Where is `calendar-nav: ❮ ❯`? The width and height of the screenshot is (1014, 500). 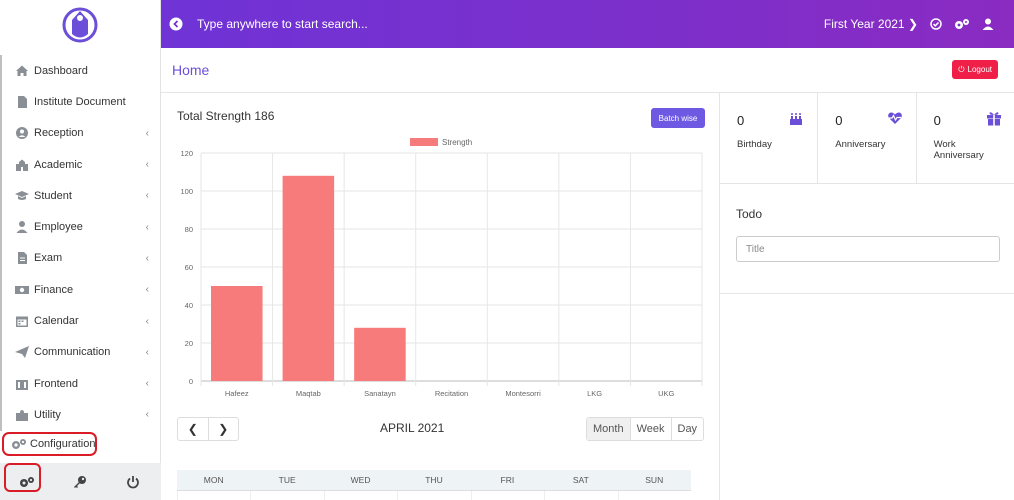 calendar-nav: ❮ ❯ is located at coordinates (208, 429).